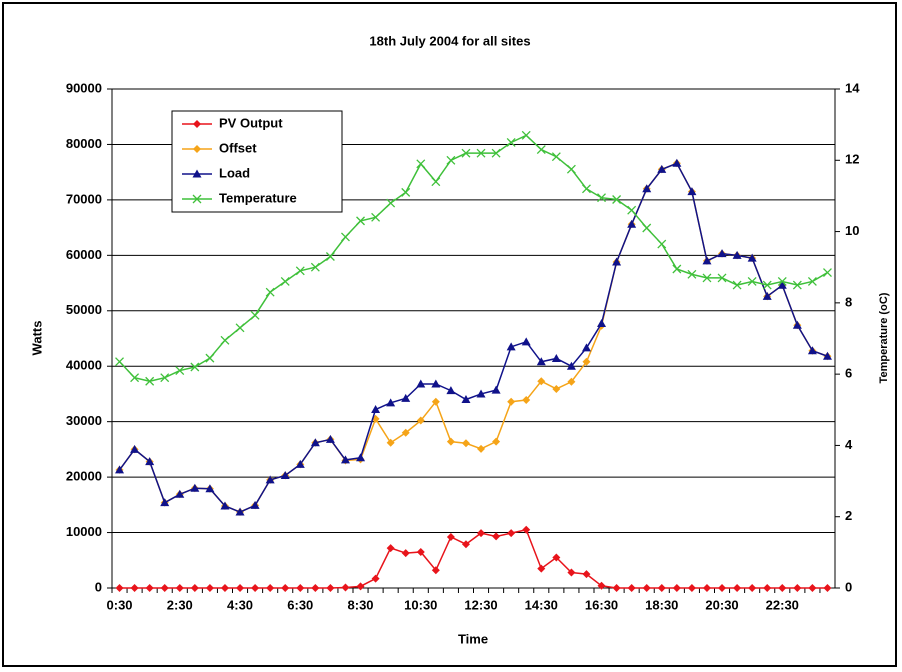 Image resolution: width=902 pixels, height=672 pixels. What do you see at coordinates (84, 309) in the screenshot?
I see `y-tick-label: 50000` at bounding box center [84, 309].